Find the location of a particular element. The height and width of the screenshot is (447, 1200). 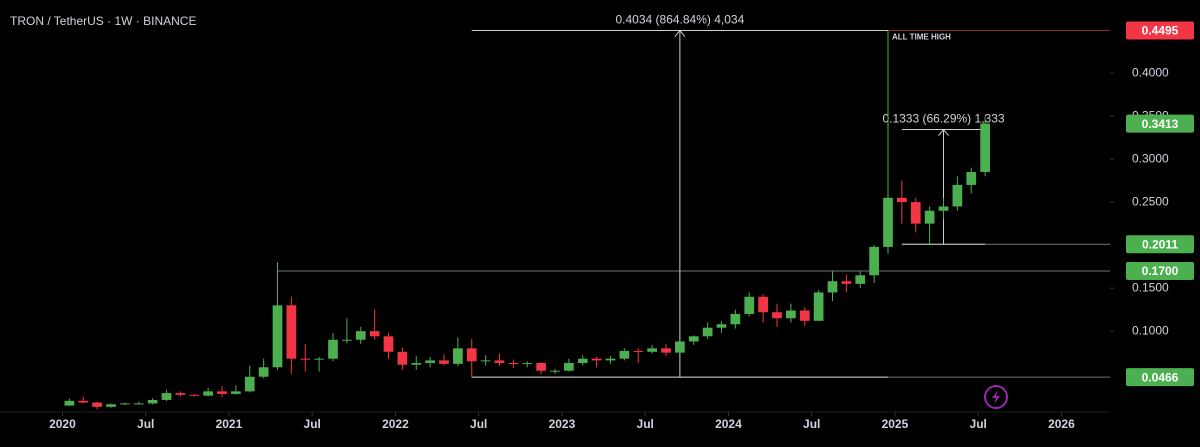

x-tick-label: 2022 is located at coordinates (395, 424).